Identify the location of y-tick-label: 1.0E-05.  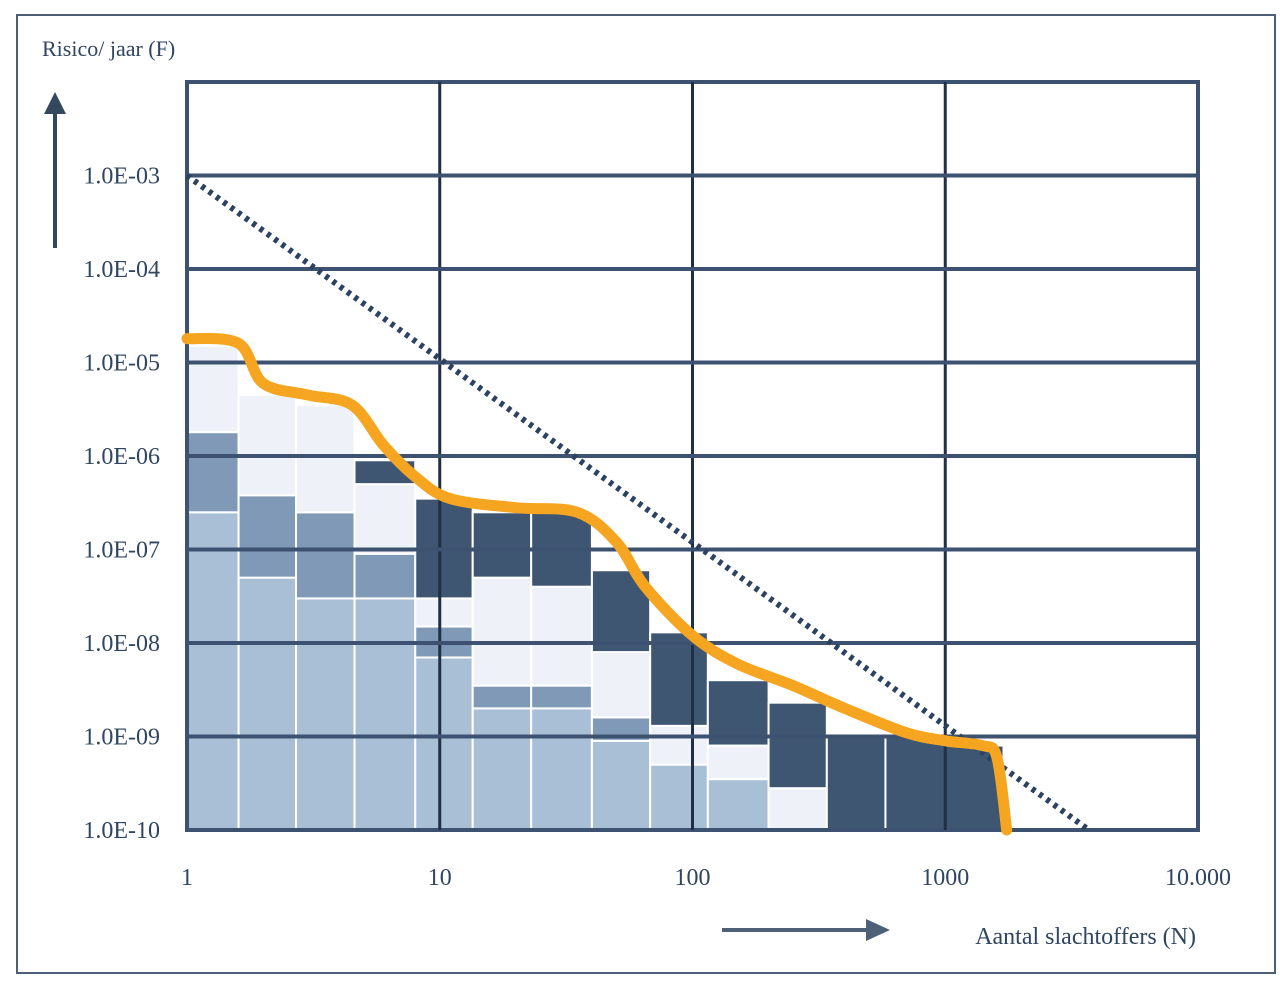
(121, 364).